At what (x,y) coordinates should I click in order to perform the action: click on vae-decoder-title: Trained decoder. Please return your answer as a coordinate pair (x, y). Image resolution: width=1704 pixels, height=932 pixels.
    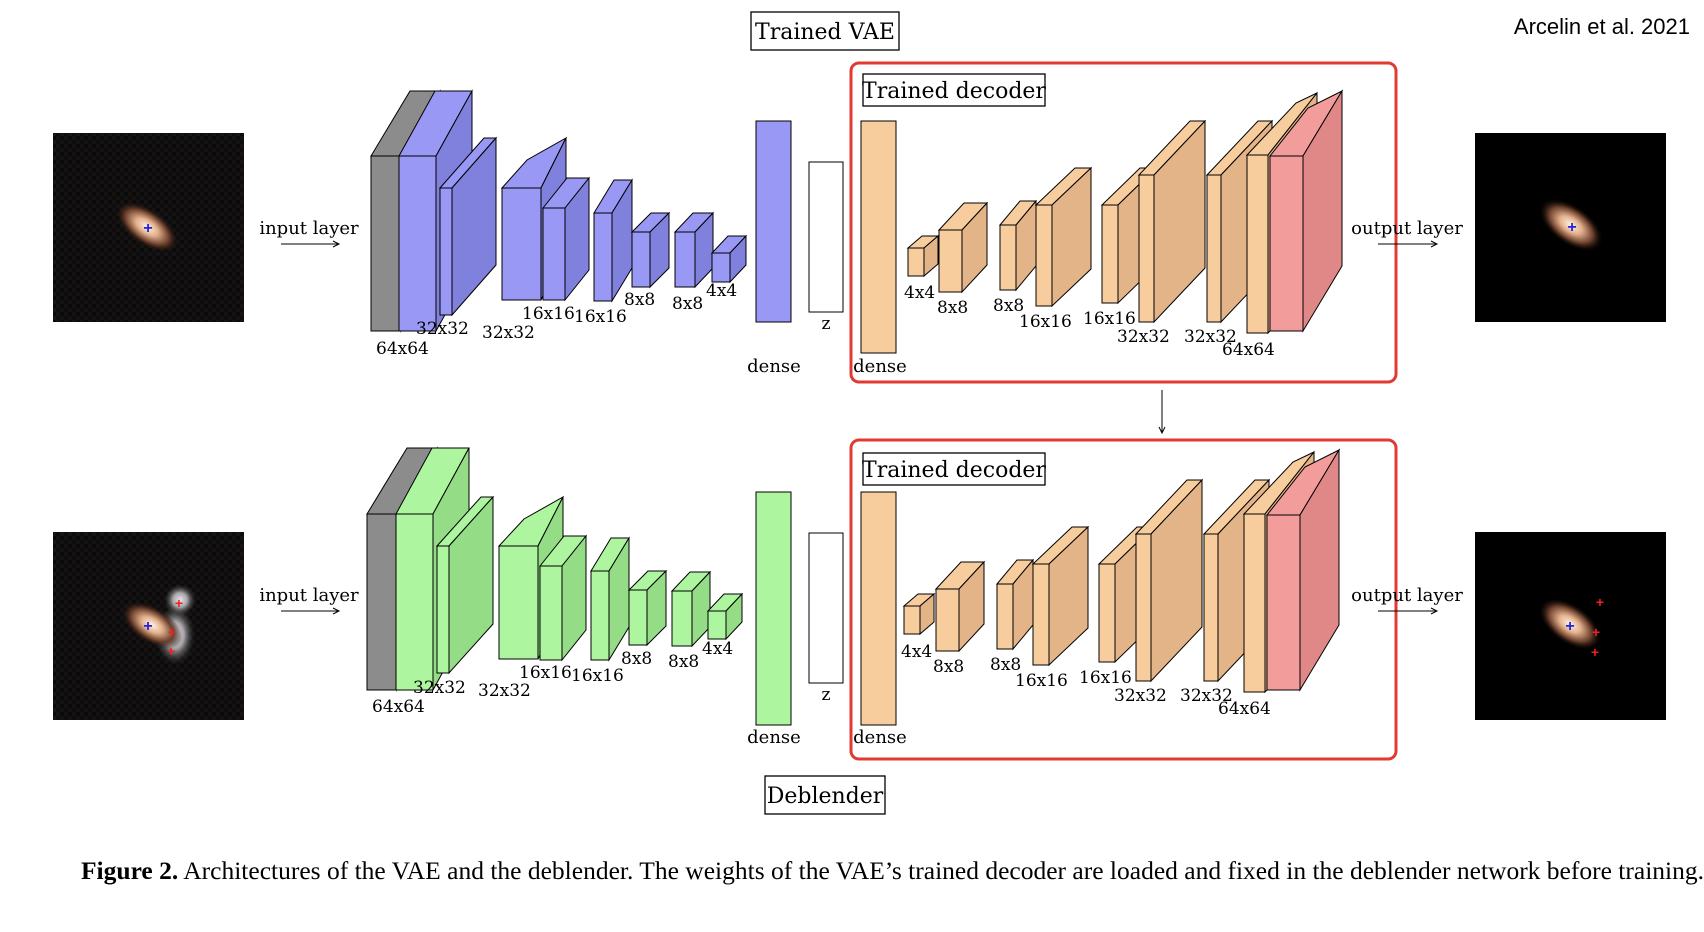
    Looking at the image, I should click on (954, 91).